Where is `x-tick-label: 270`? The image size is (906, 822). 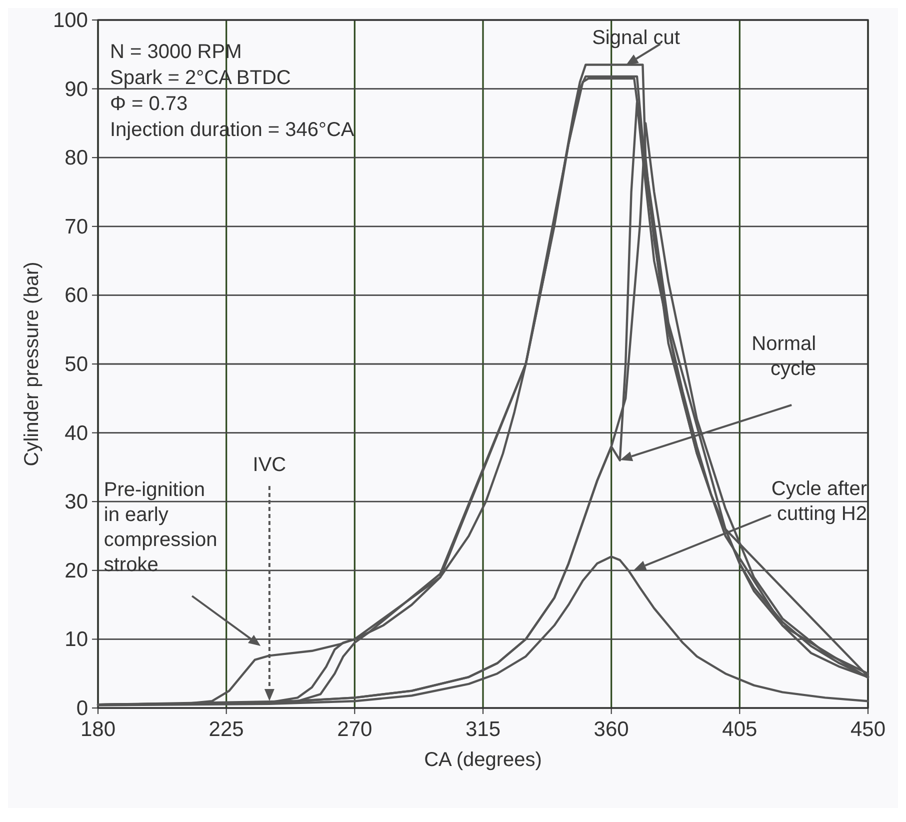
x-tick-label: 270 is located at coordinates (354, 729).